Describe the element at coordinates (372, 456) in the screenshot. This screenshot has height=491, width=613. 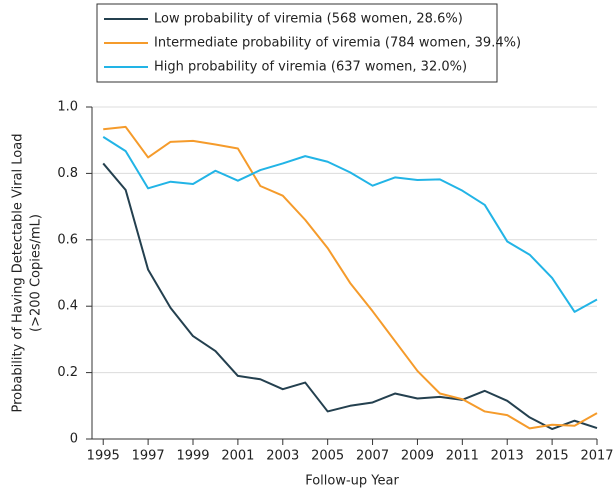
I see `x-tick-label: 2007` at that location.